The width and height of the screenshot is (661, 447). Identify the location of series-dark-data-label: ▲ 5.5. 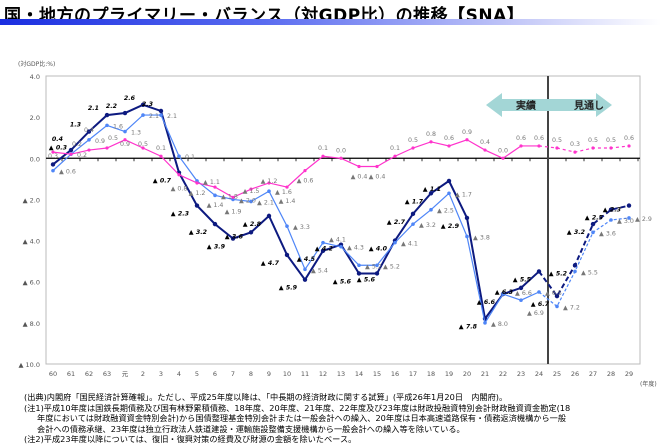
(522, 279).